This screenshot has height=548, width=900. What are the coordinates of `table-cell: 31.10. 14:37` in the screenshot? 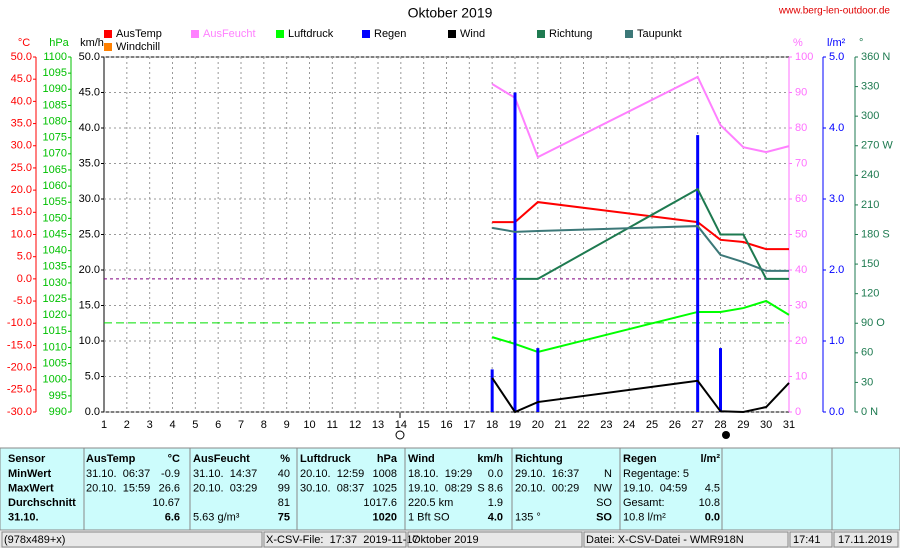 It's located at (225, 474).